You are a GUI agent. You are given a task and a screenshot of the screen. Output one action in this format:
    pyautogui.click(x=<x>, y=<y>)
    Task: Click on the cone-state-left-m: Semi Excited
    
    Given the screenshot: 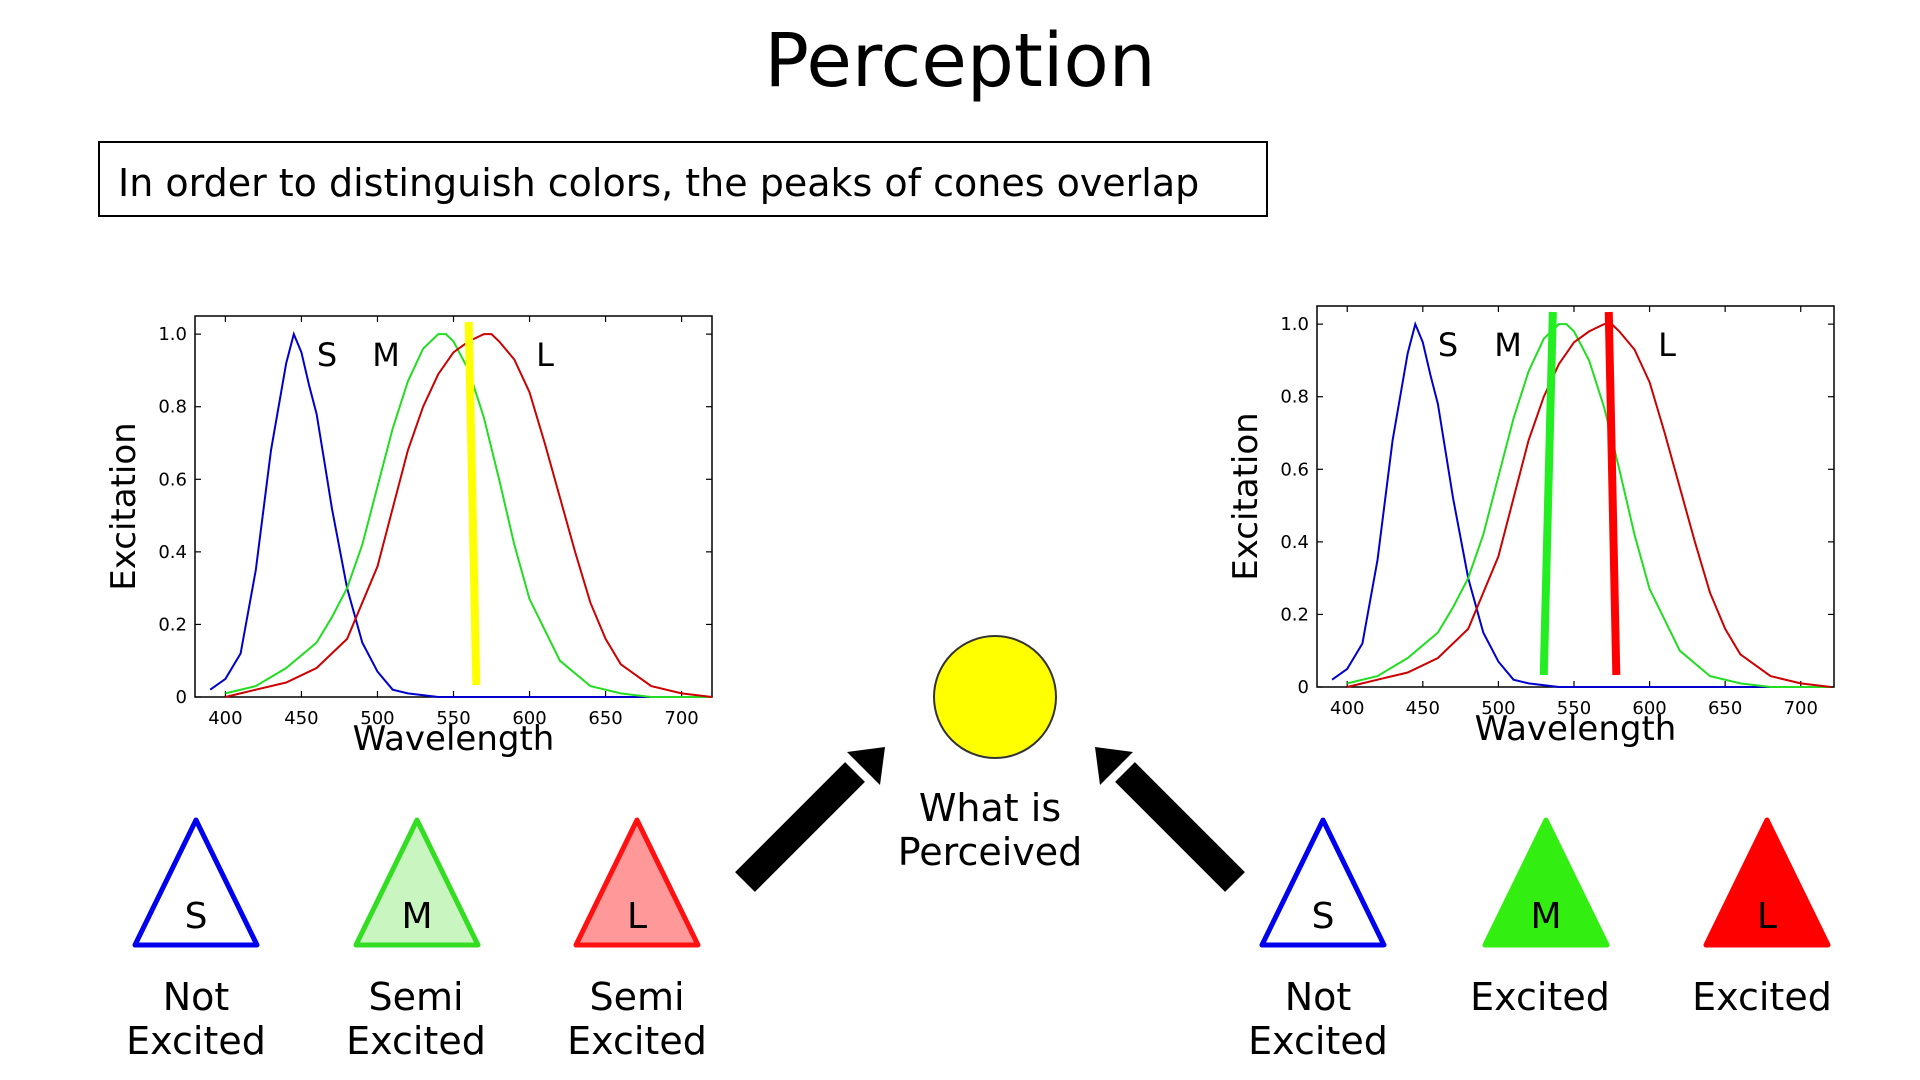 What is the action you would take?
    pyautogui.click(x=416, y=1019)
    